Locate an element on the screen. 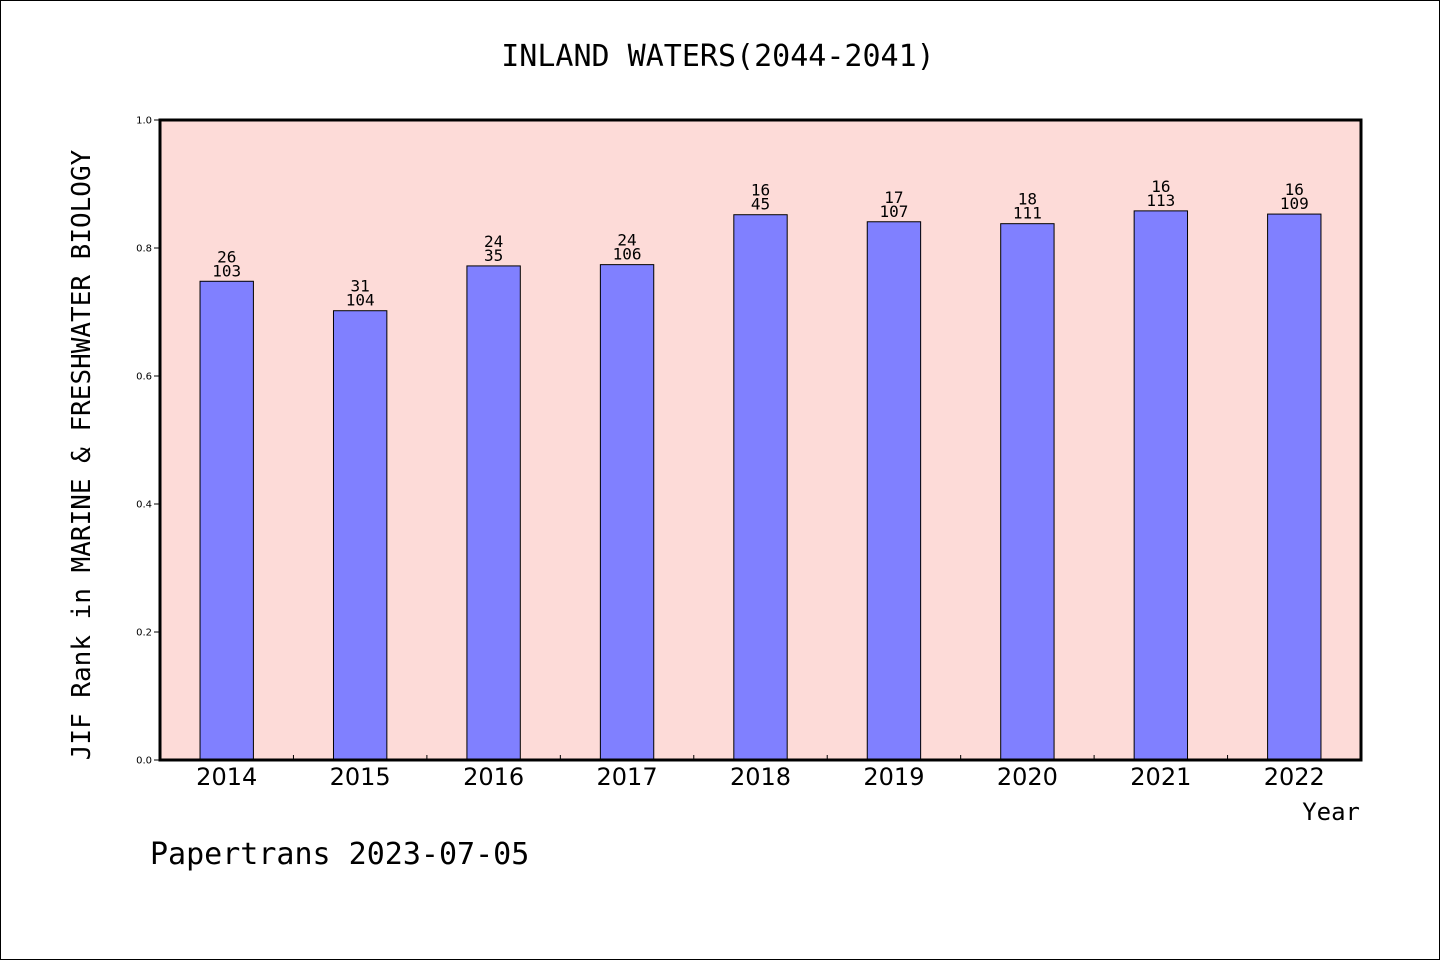  y-tick-label: 1.0 is located at coordinates (144, 121).